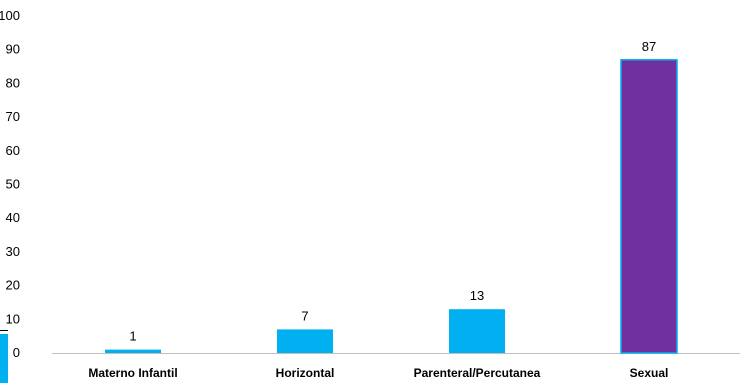 Image resolution: width=742 pixels, height=383 pixels. What do you see at coordinates (477, 331) in the screenshot?
I see `bar-parenteral-percutanea` at bounding box center [477, 331].